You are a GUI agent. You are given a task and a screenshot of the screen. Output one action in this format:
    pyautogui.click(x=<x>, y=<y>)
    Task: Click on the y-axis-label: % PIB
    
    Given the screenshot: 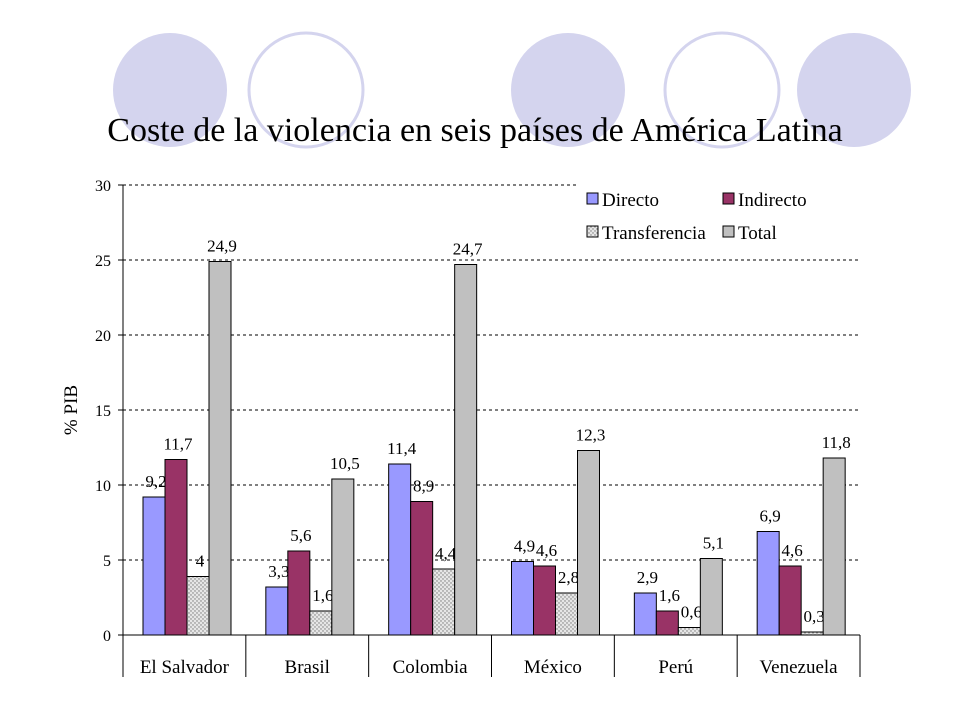 What is the action you would take?
    pyautogui.click(x=71, y=410)
    